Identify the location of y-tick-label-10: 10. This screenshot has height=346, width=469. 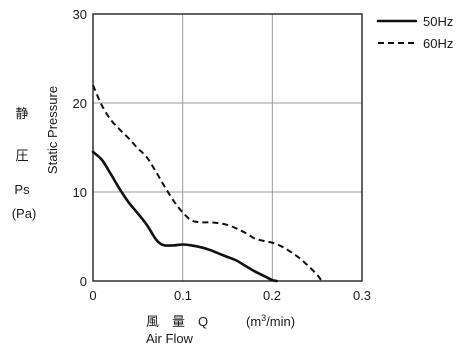
(80, 192).